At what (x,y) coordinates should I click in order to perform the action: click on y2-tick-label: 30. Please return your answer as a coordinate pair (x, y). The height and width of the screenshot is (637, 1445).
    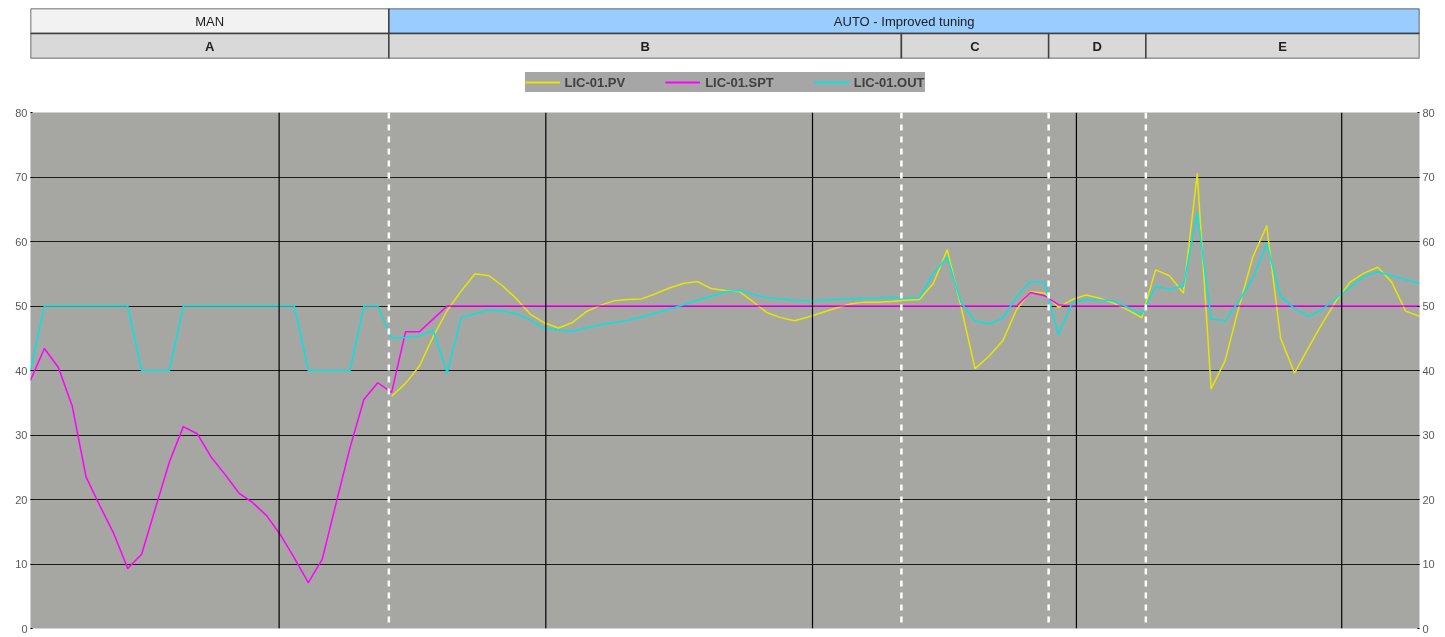
    Looking at the image, I should click on (1428, 435).